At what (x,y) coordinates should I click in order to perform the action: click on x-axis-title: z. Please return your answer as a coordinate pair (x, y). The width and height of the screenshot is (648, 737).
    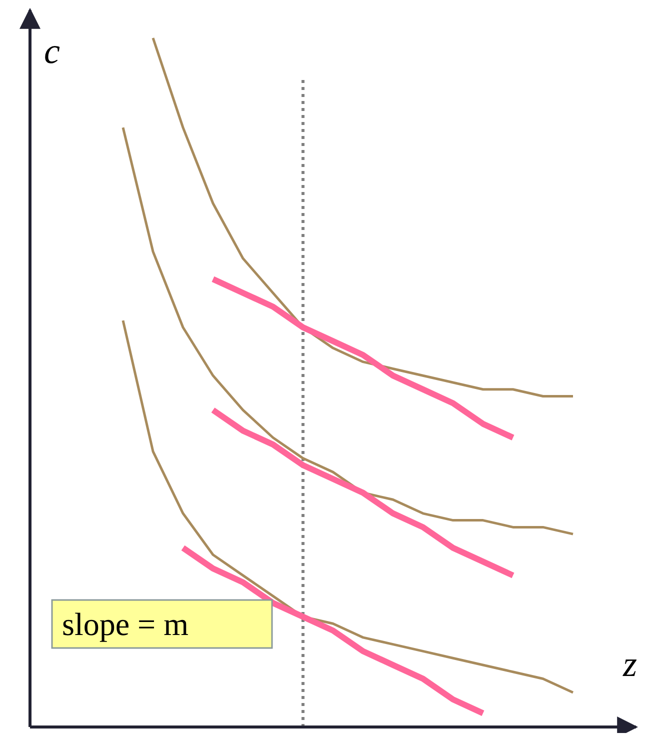
    Looking at the image, I should click on (630, 664).